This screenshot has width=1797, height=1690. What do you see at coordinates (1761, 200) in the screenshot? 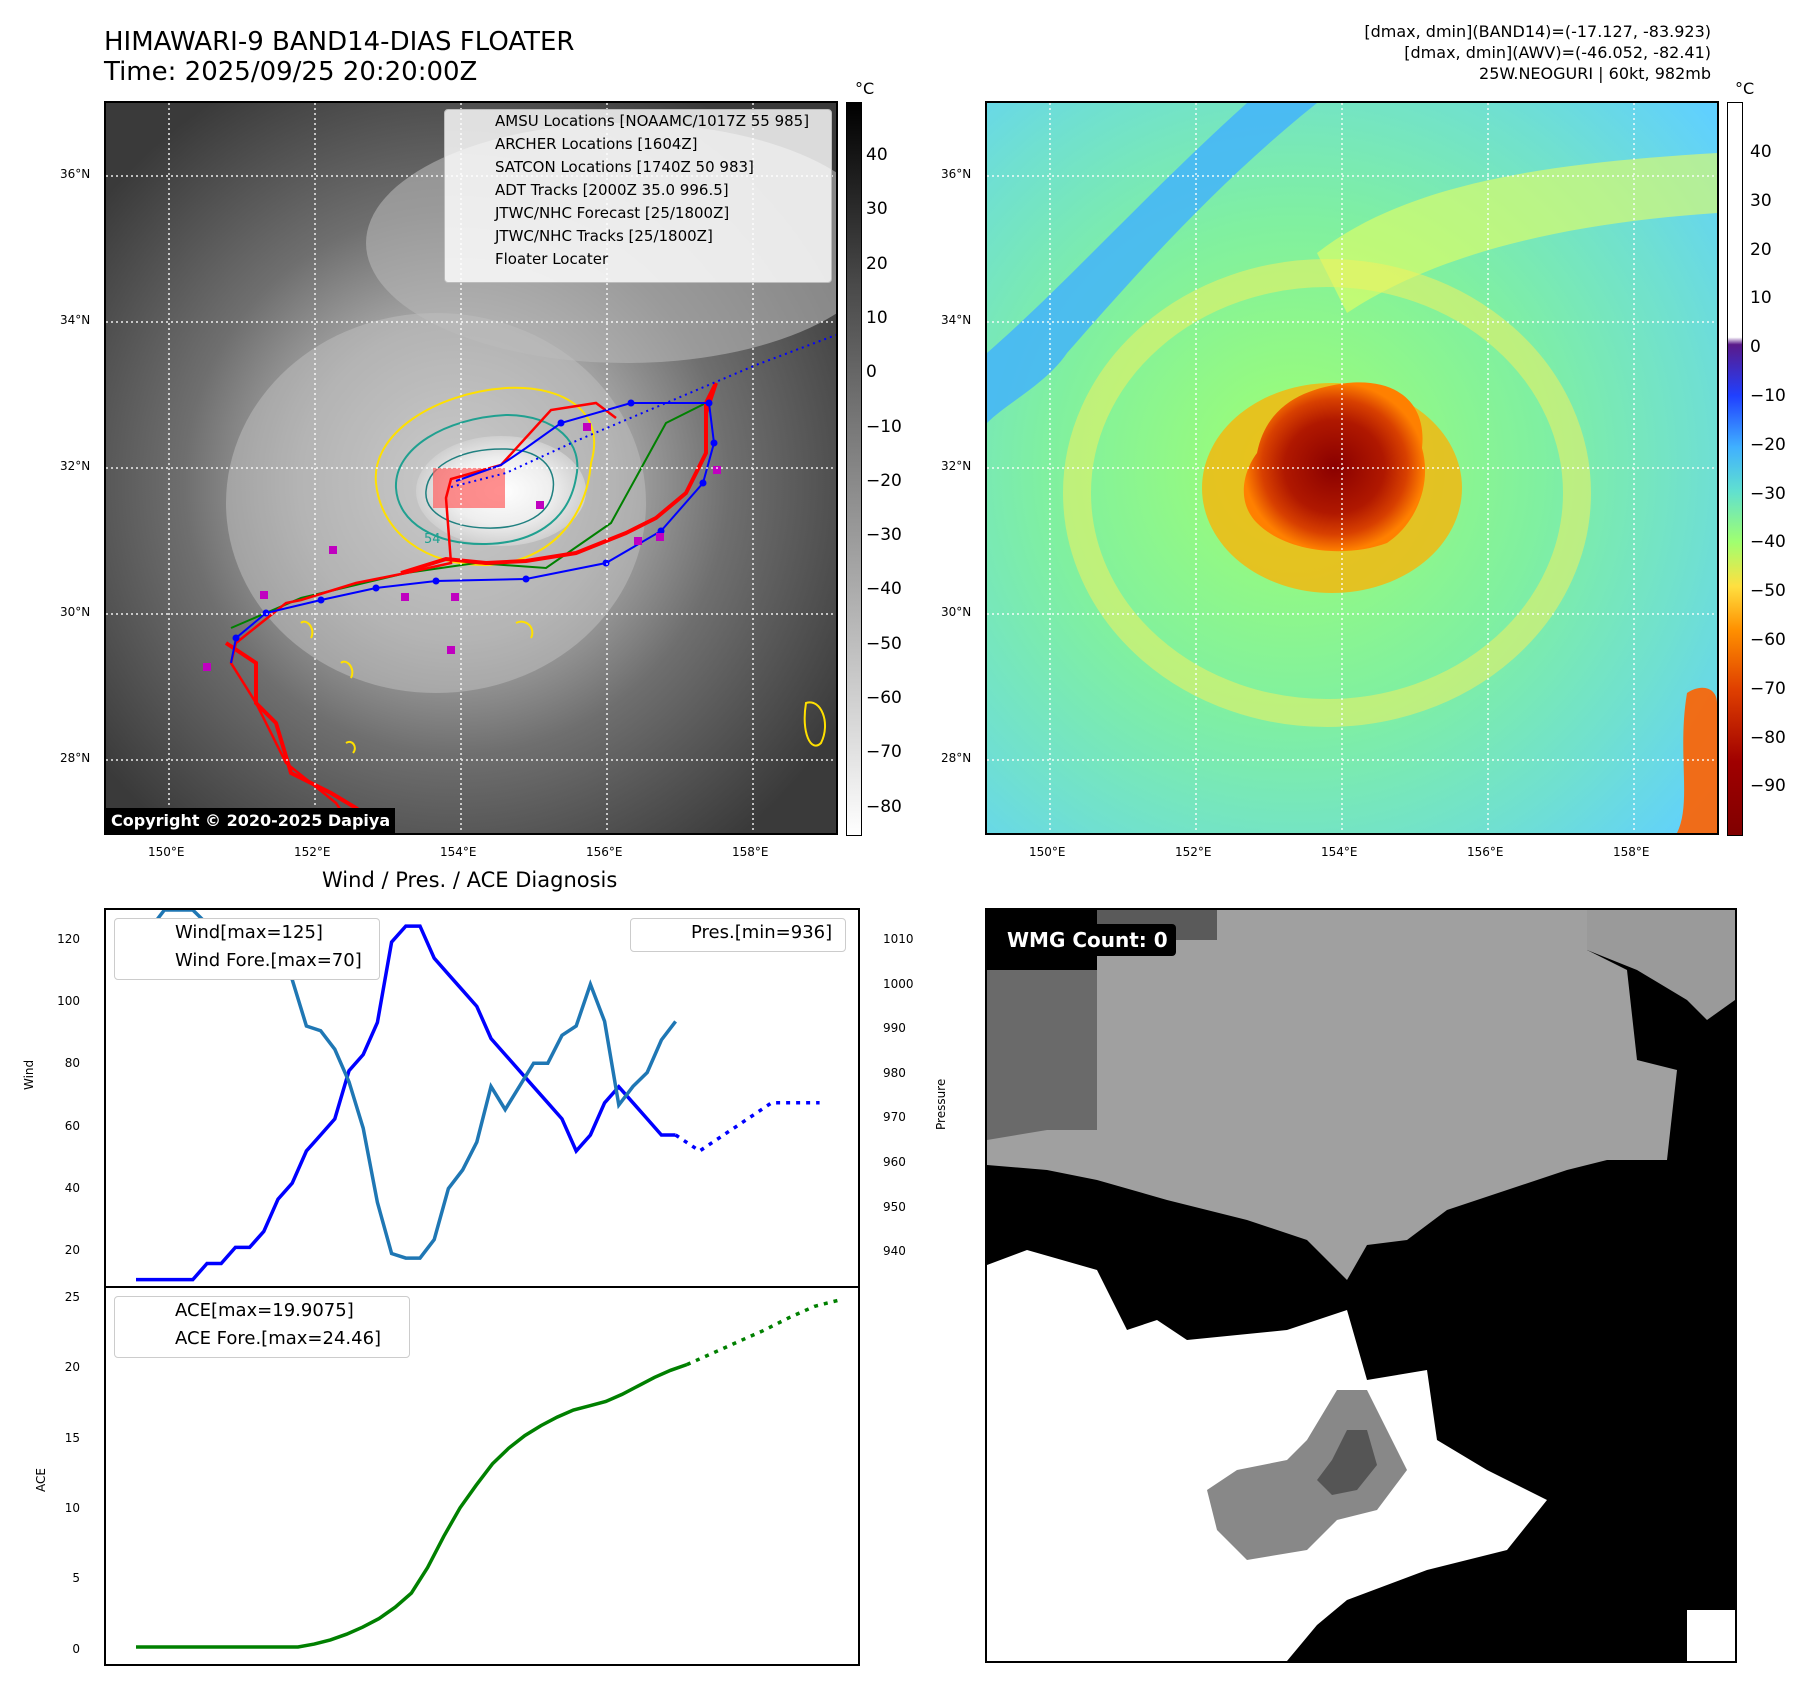
I see `colorbar-tick: 30` at bounding box center [1761, 200].